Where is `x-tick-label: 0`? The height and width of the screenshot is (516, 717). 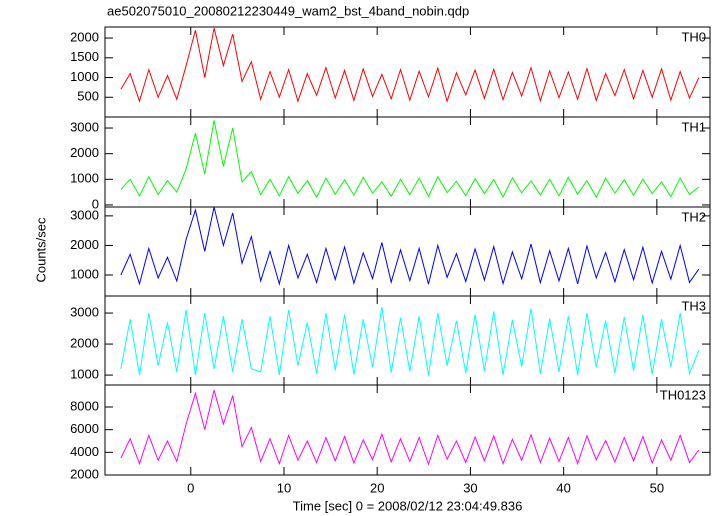
x-tick-label: 0 is located at coordinates (190, 487).